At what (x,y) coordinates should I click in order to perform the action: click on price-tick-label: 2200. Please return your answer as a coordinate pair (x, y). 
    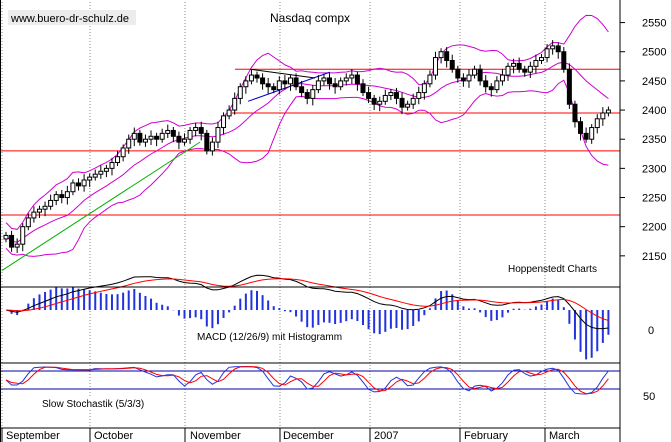
    Looking at the image, I should click on (654, 228).